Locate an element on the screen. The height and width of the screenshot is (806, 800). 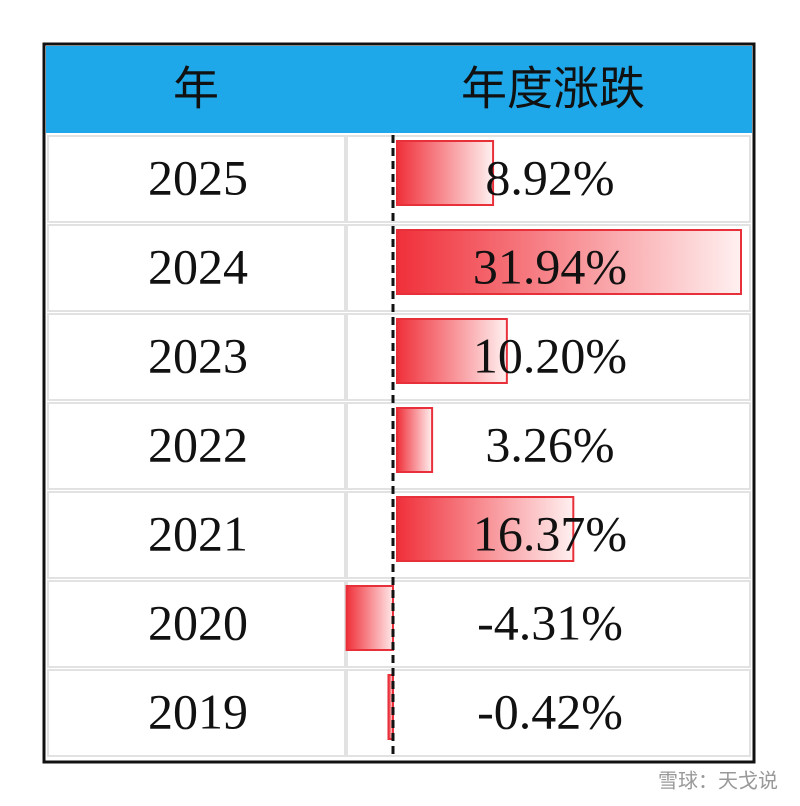
year-cell: 2020 is located at coordinates (198, 622).